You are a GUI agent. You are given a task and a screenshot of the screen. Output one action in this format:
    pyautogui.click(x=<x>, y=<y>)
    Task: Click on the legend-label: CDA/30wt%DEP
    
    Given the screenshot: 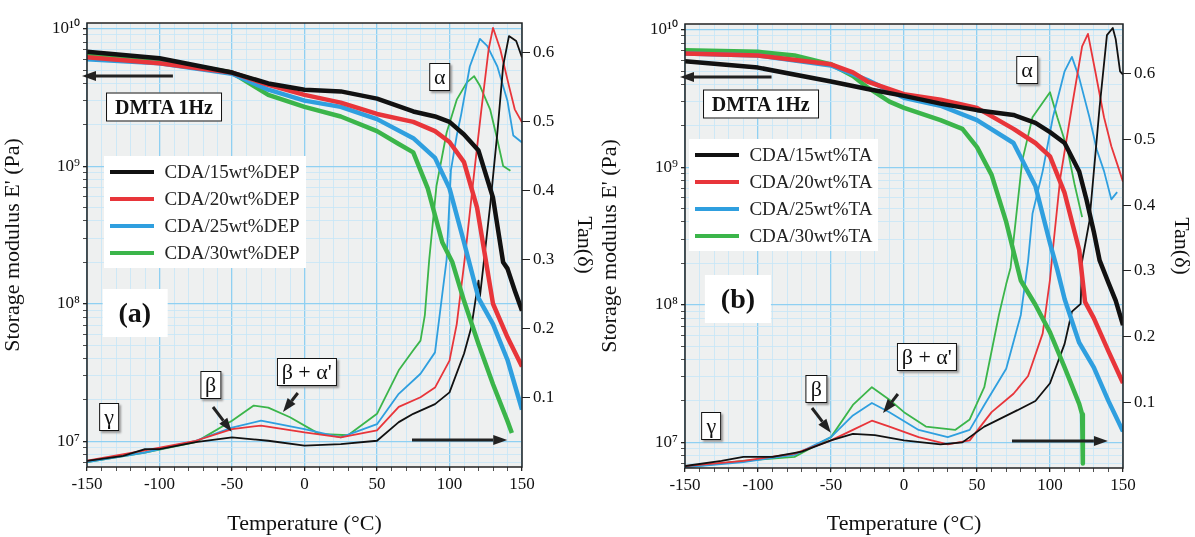 What is the action you would take?
    pyautogui.click(x=232, y=252)
    